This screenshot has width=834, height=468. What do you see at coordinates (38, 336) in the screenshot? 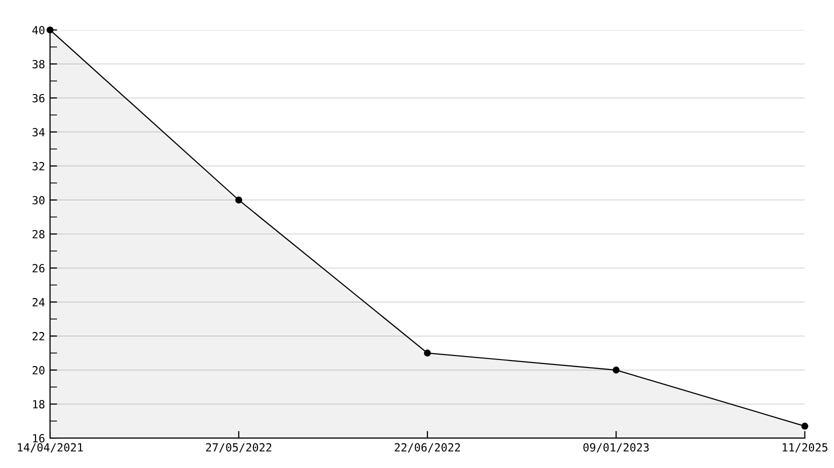
I see `y-tick-label: 22` at bounding box center [38, 336].